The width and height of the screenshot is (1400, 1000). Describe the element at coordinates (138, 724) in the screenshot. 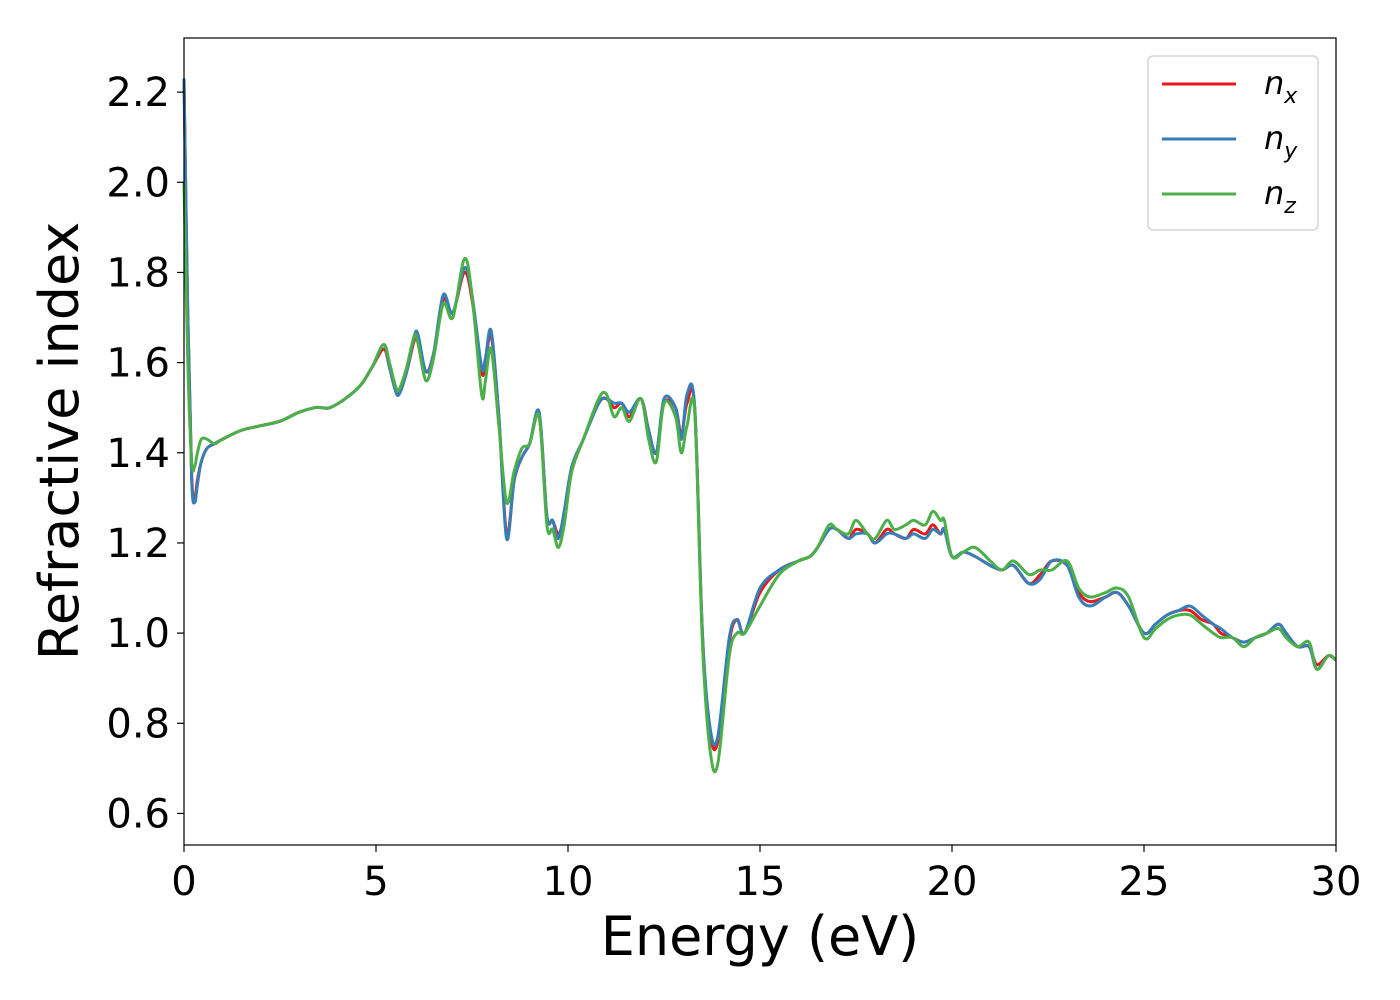

I see `y-tick-label: 0.8` at that location.